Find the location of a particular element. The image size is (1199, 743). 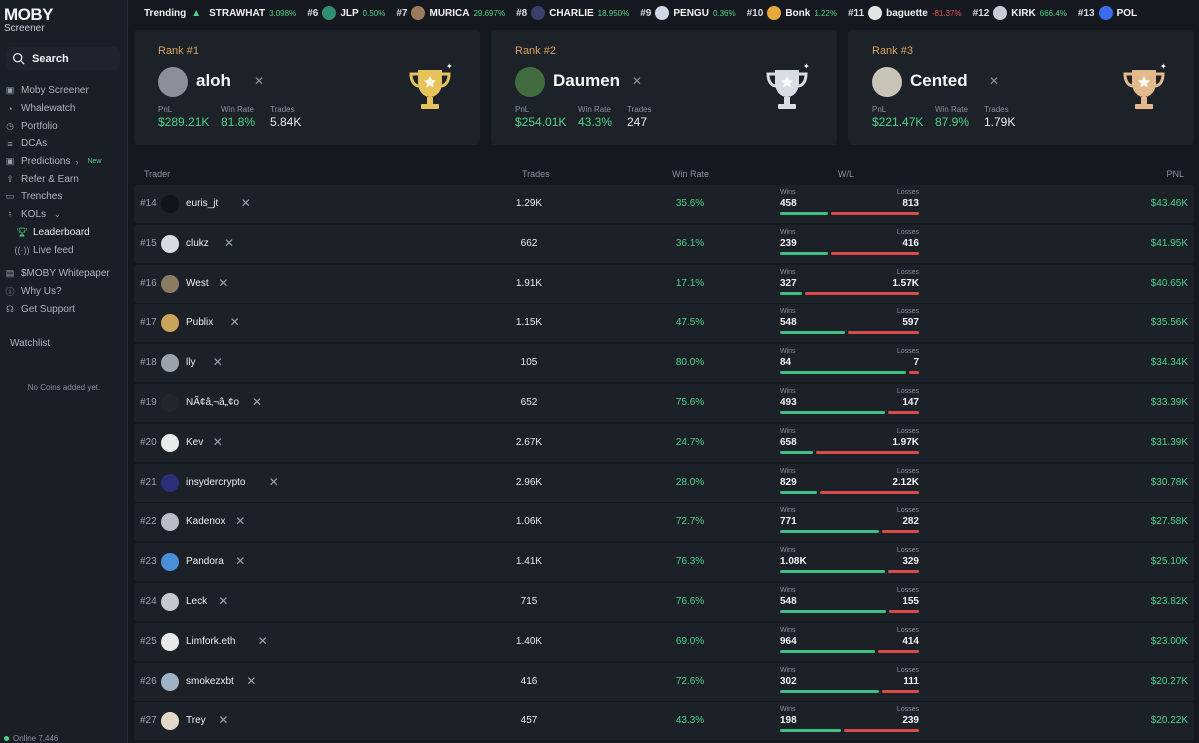

wl-bar: Wins Losses 771 282 is located at coordinates (849, 522).